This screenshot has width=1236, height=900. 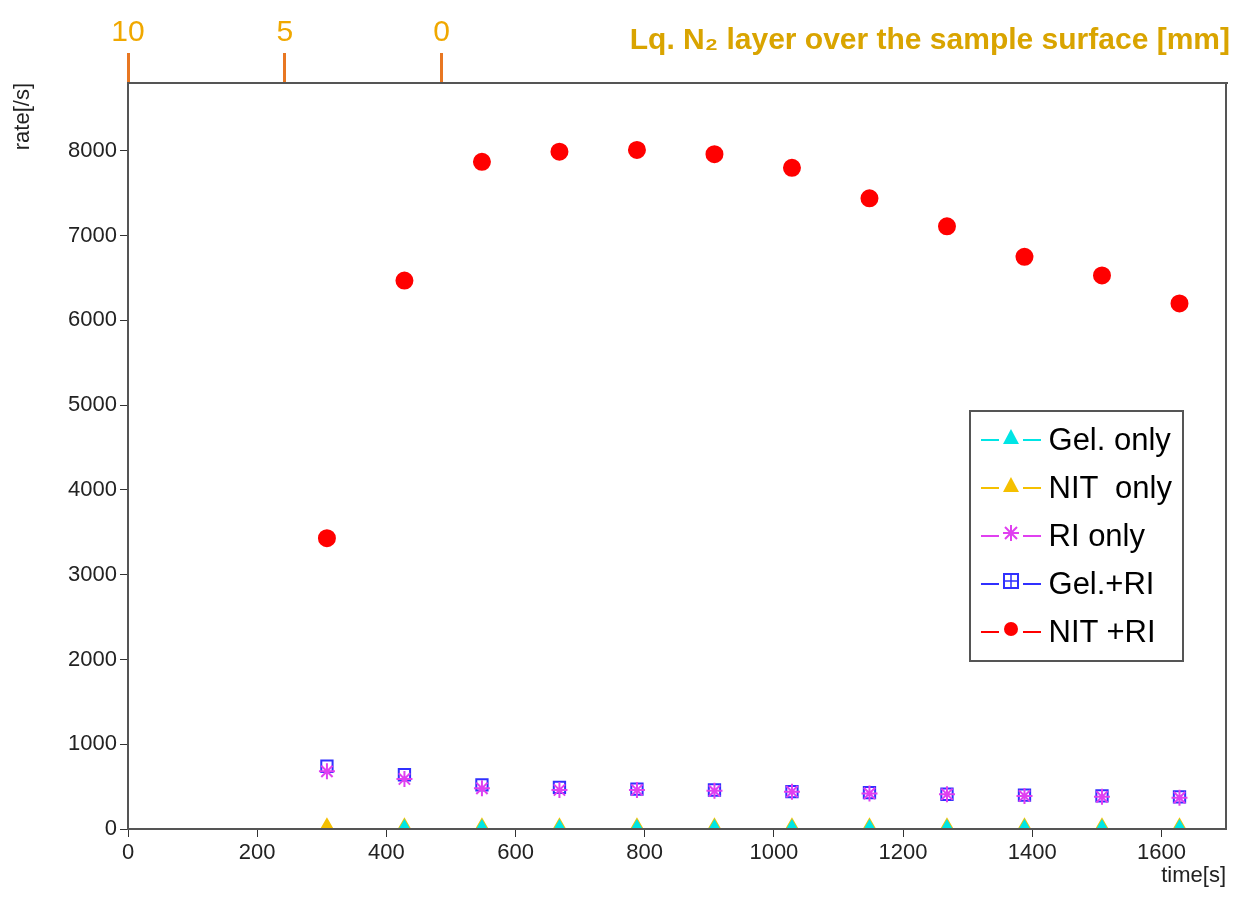 I want to click on x-tick-label: 600, so click(x=515, y=852).